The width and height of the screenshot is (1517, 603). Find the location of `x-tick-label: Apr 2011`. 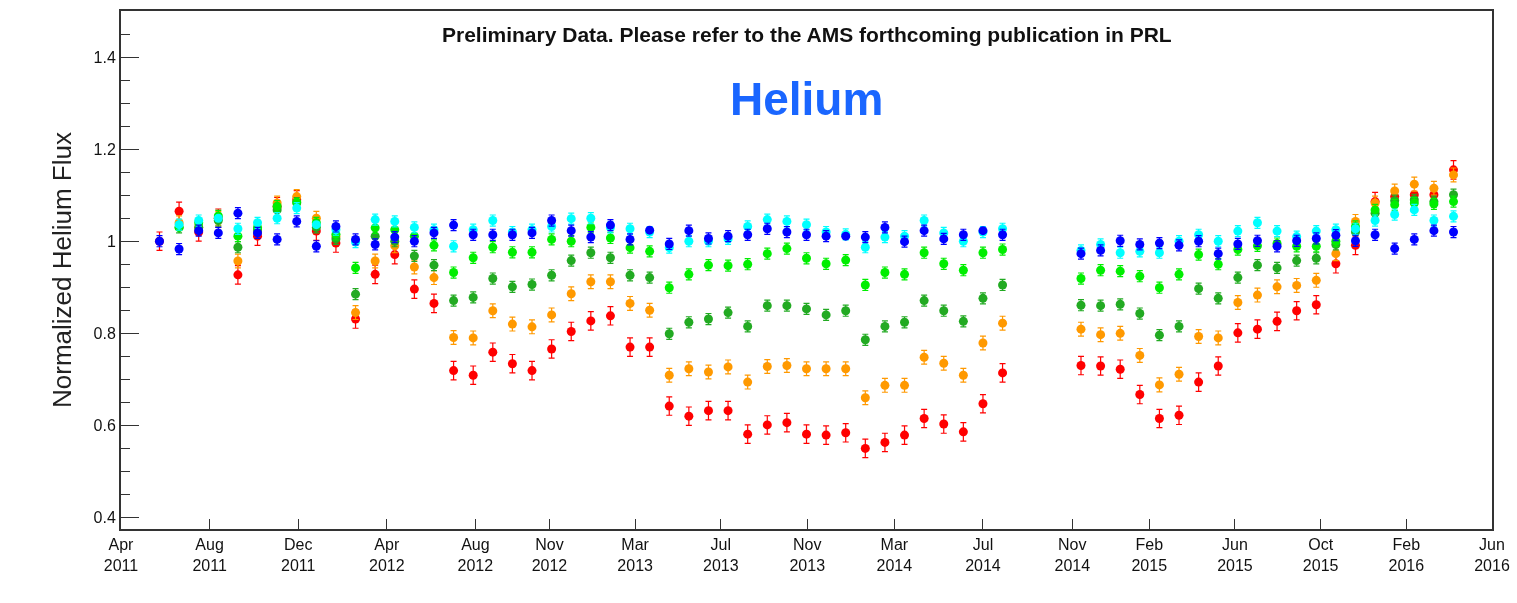

x-tick-label: Apr 2011 is located at coordinates (121, 555).